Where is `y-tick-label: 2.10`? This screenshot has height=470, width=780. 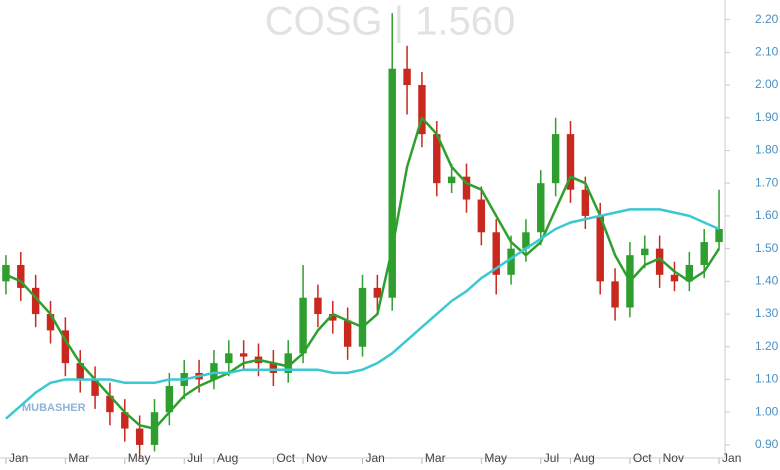 y-tick-label: 2.10 is located at coordinates (767, 52).